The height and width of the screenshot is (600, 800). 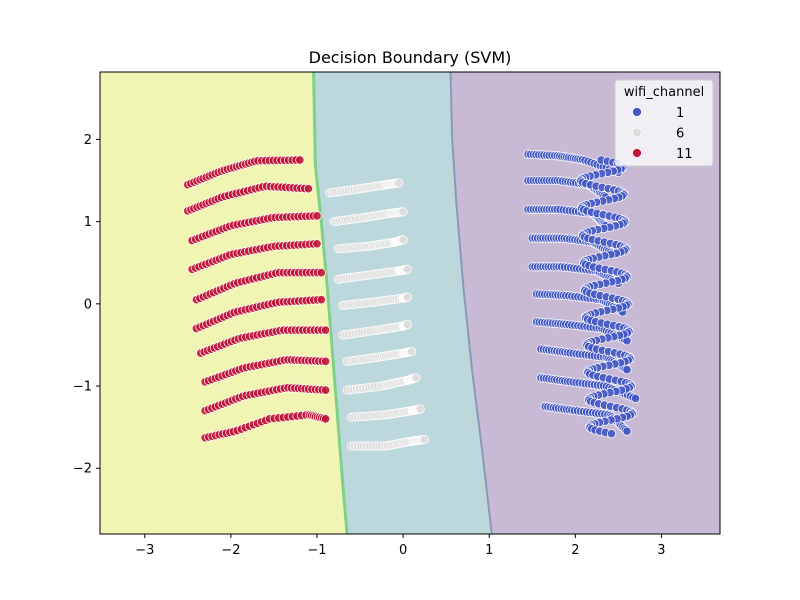 I want to click on y-tick-label: 1, so click(x=88, y=222).